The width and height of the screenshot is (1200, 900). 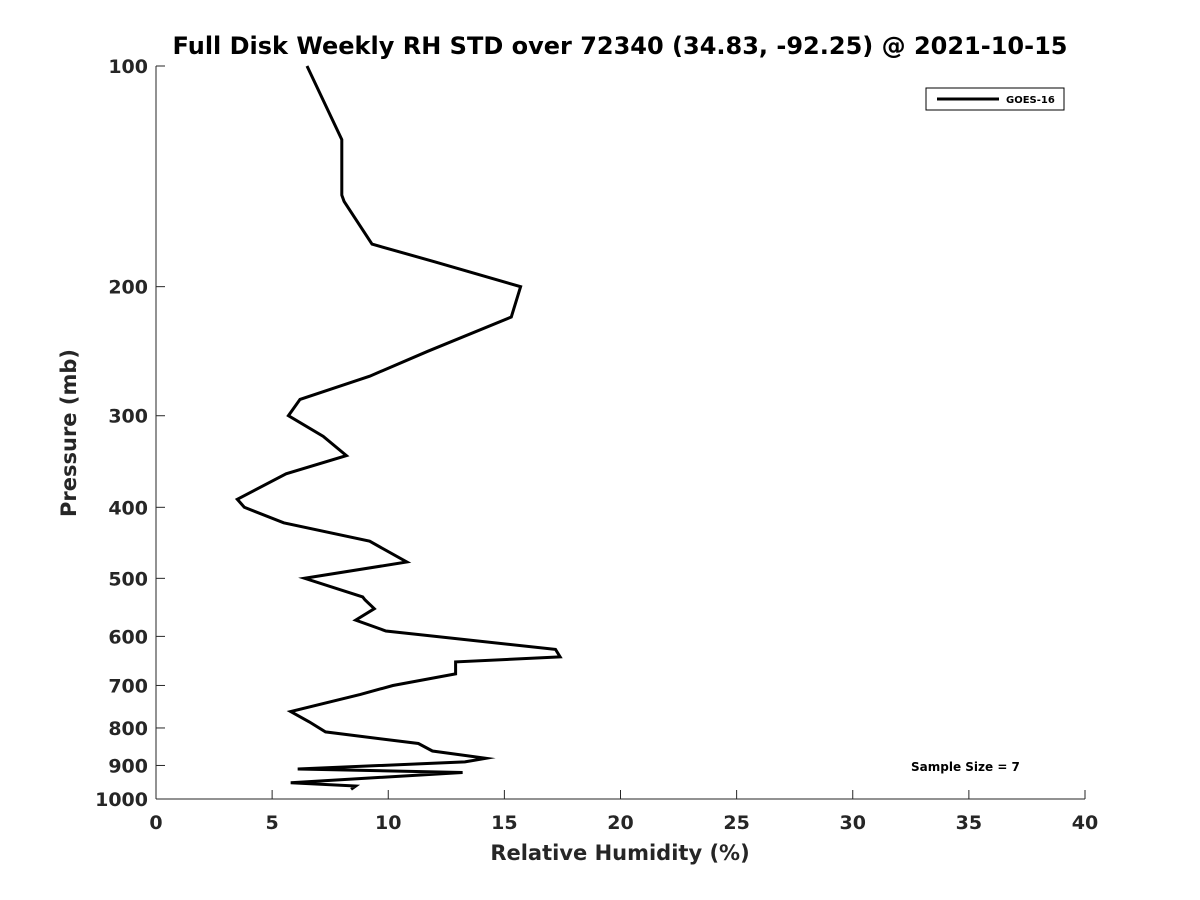 What do you see at coordinates (128, 729) in the screenshot?
I see `y-tick-label: 800` at bounding box center [128, 729].